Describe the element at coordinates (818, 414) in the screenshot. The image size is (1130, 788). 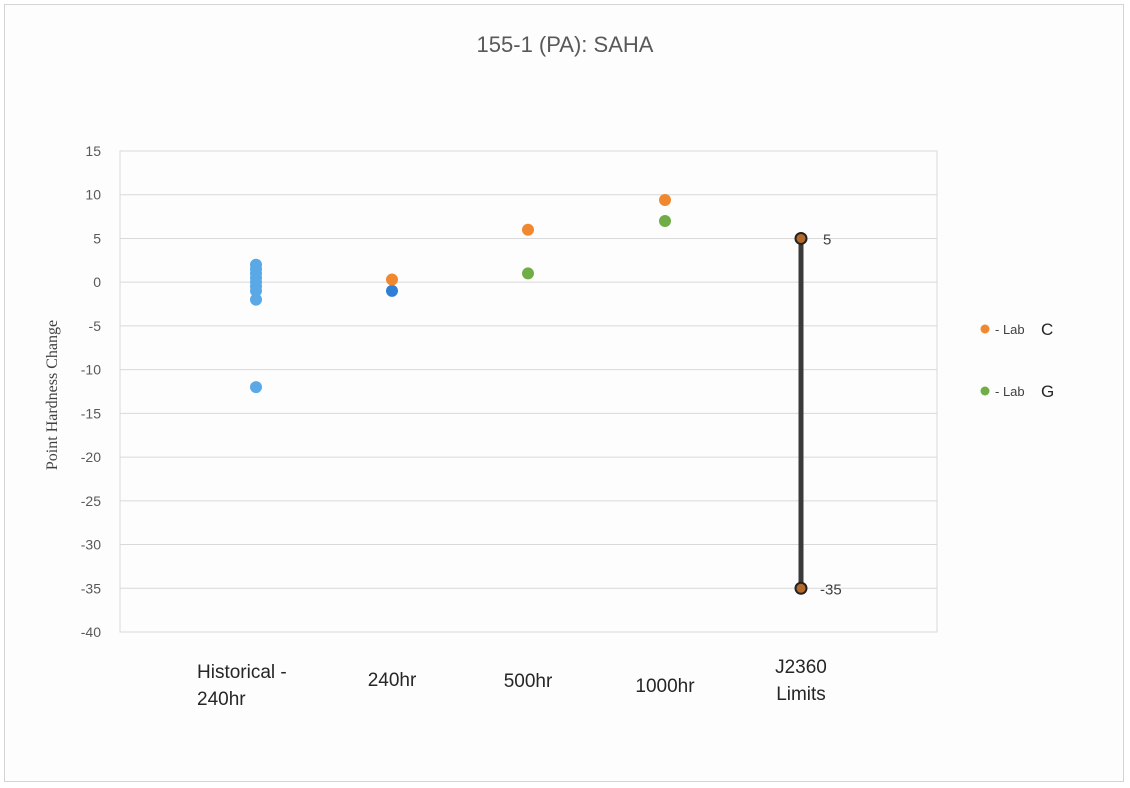
I see `limit-range: 5 -35` at that location.